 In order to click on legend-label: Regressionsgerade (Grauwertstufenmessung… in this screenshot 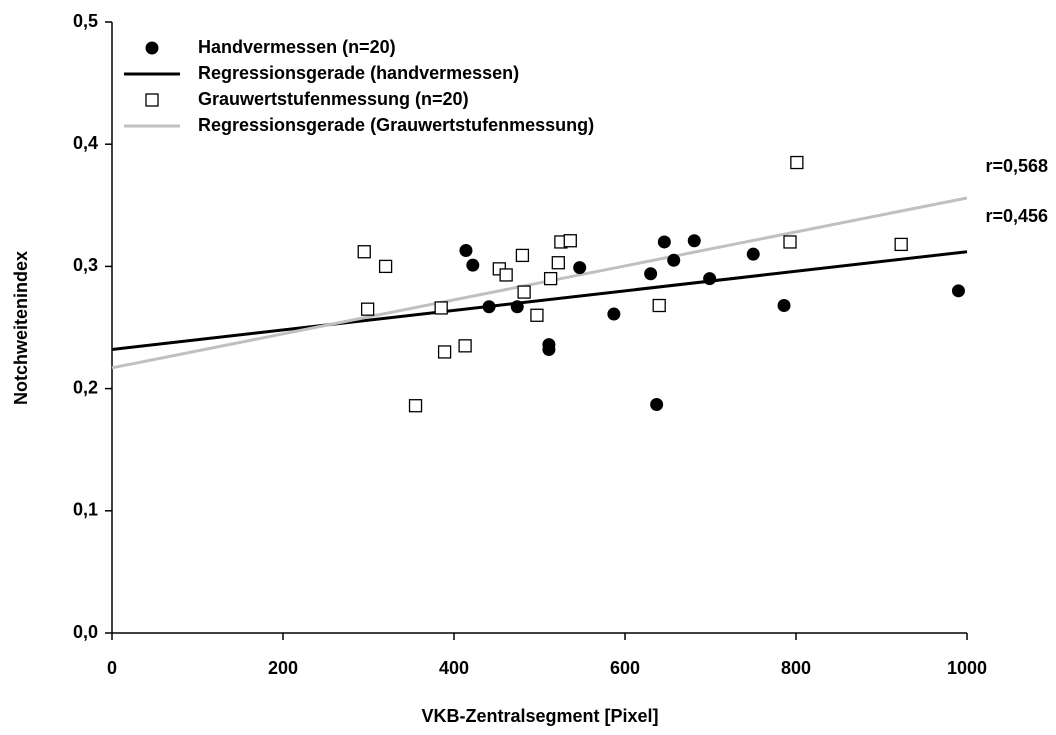, I will do `click(396, 125)`.